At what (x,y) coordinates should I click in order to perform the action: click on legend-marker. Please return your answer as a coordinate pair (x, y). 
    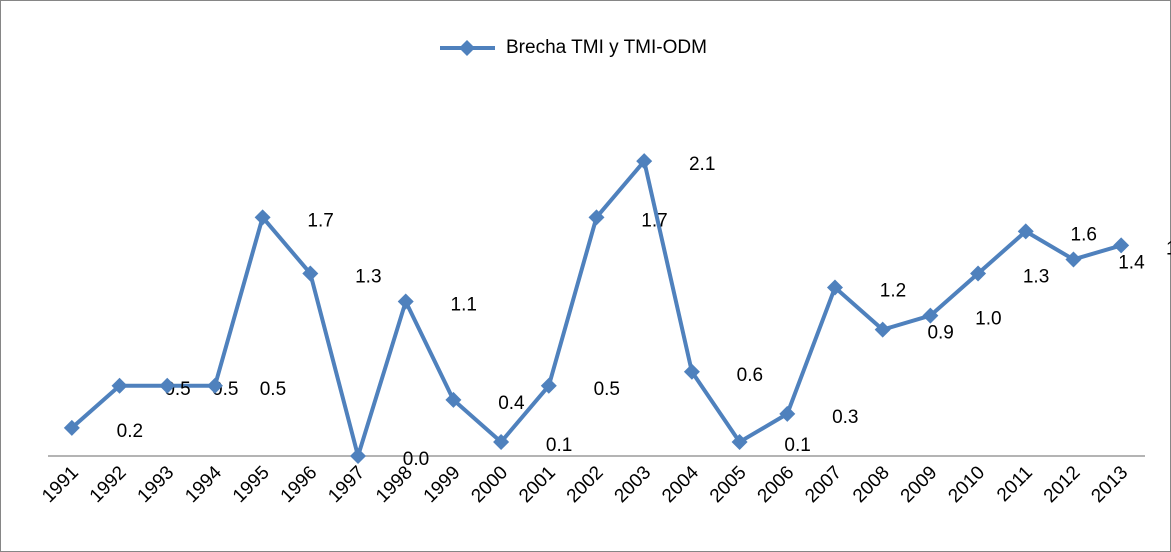
    Looking at the image, I should click on (467, 48).